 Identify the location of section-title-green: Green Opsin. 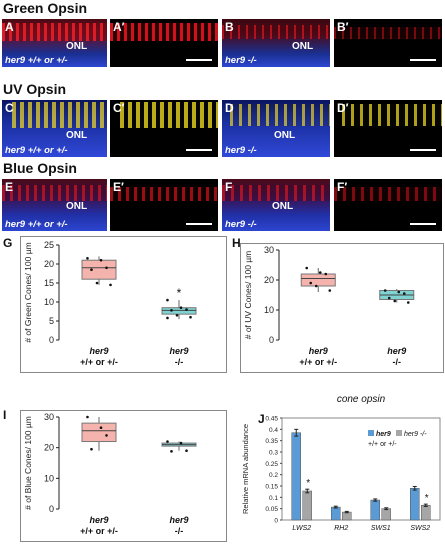
(45, 8).